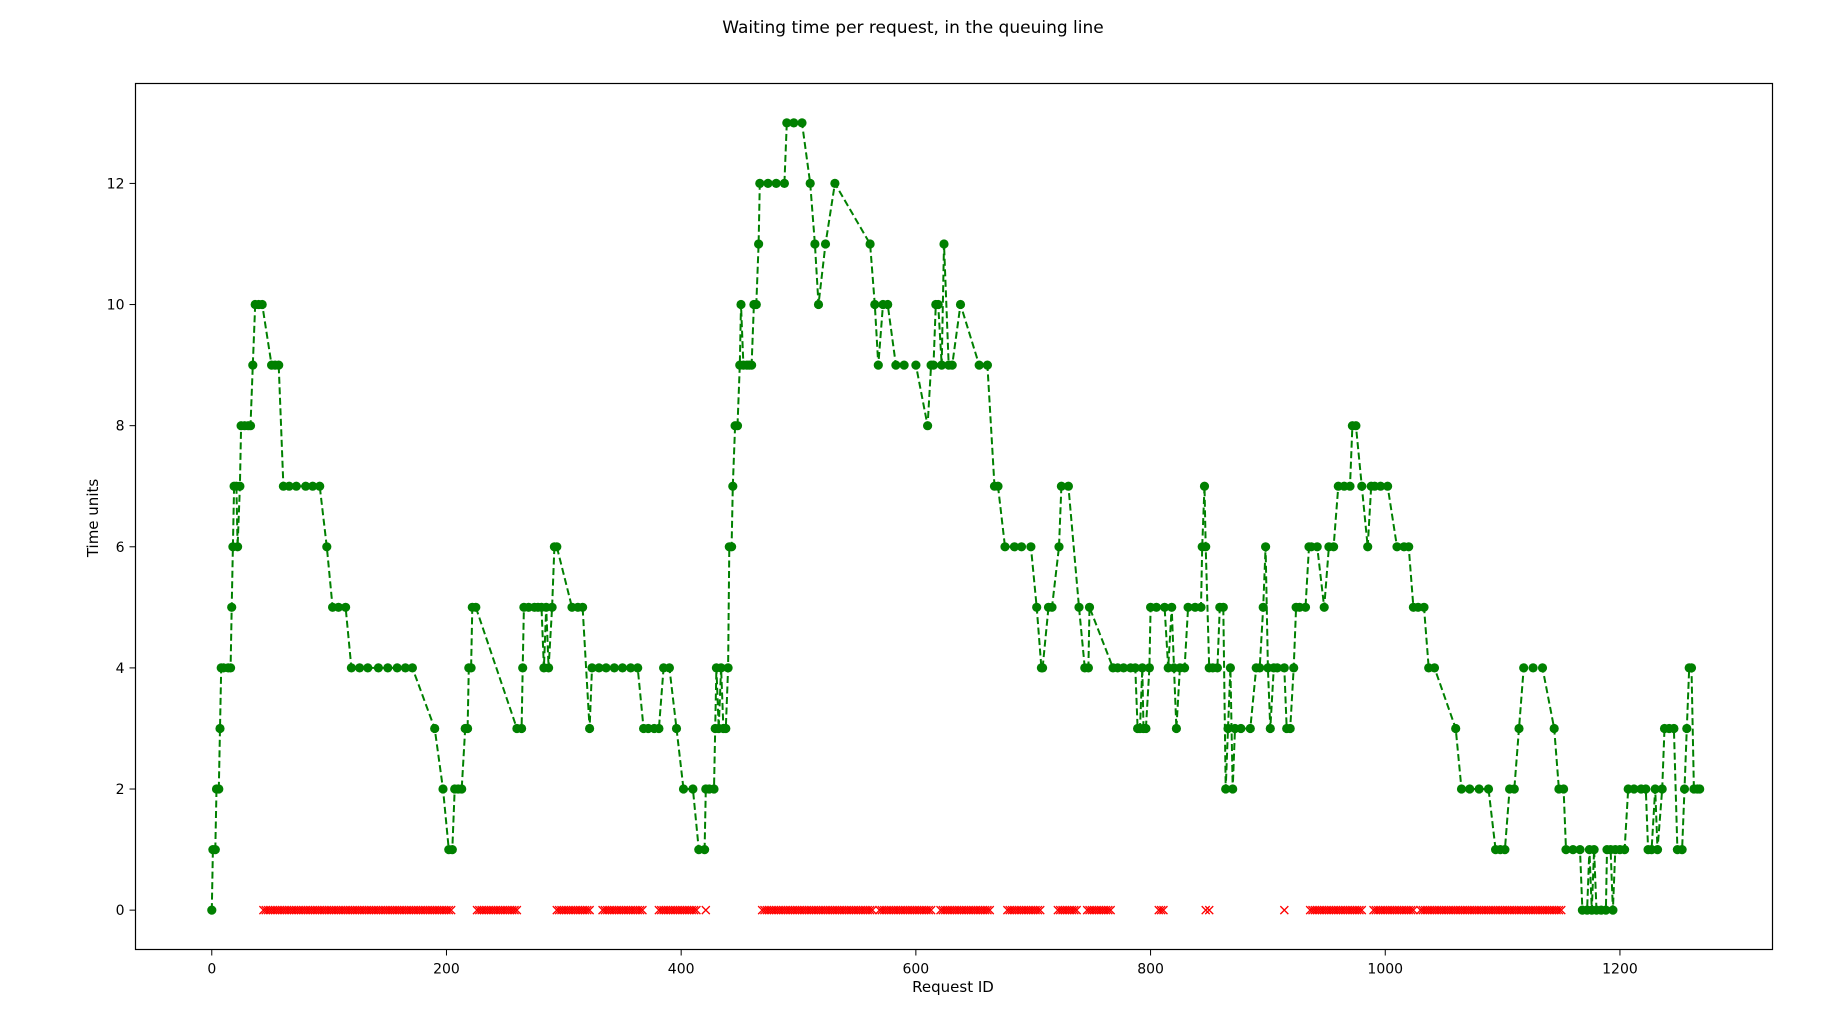 This screenshot has height=1023, width=1827. I want to click on x-tick-label: 1200, so click(1620, 970).